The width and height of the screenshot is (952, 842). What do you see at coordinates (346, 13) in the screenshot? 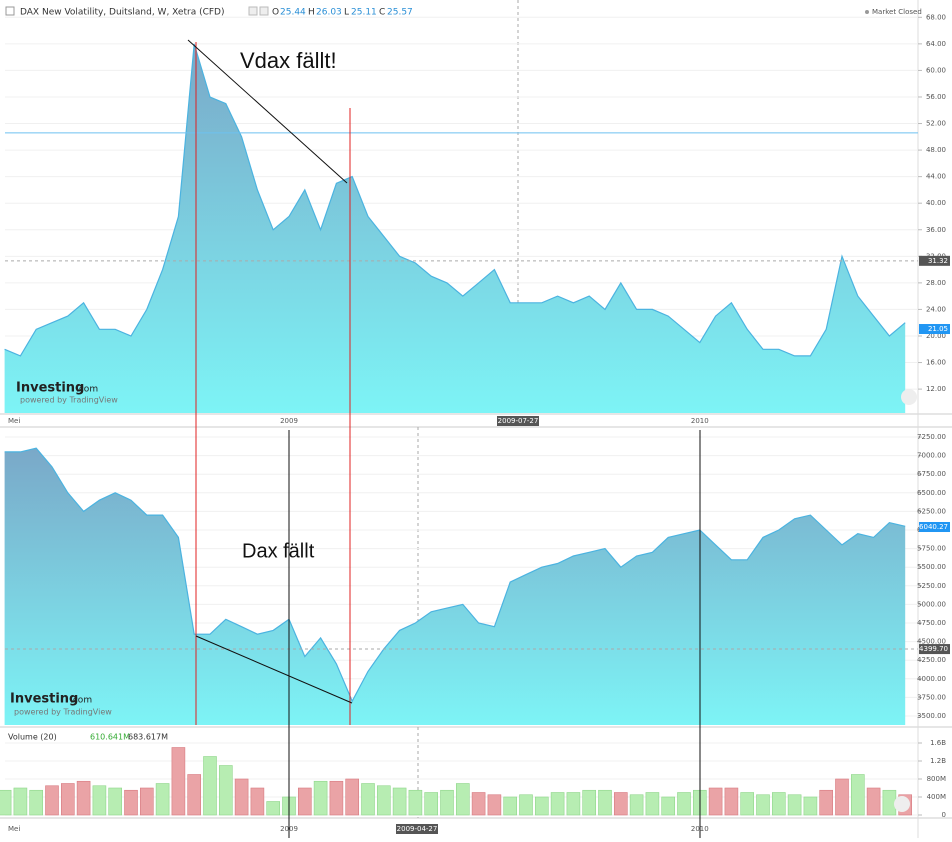
I see `ohlc-label: L` at bounding box center [346, 13].